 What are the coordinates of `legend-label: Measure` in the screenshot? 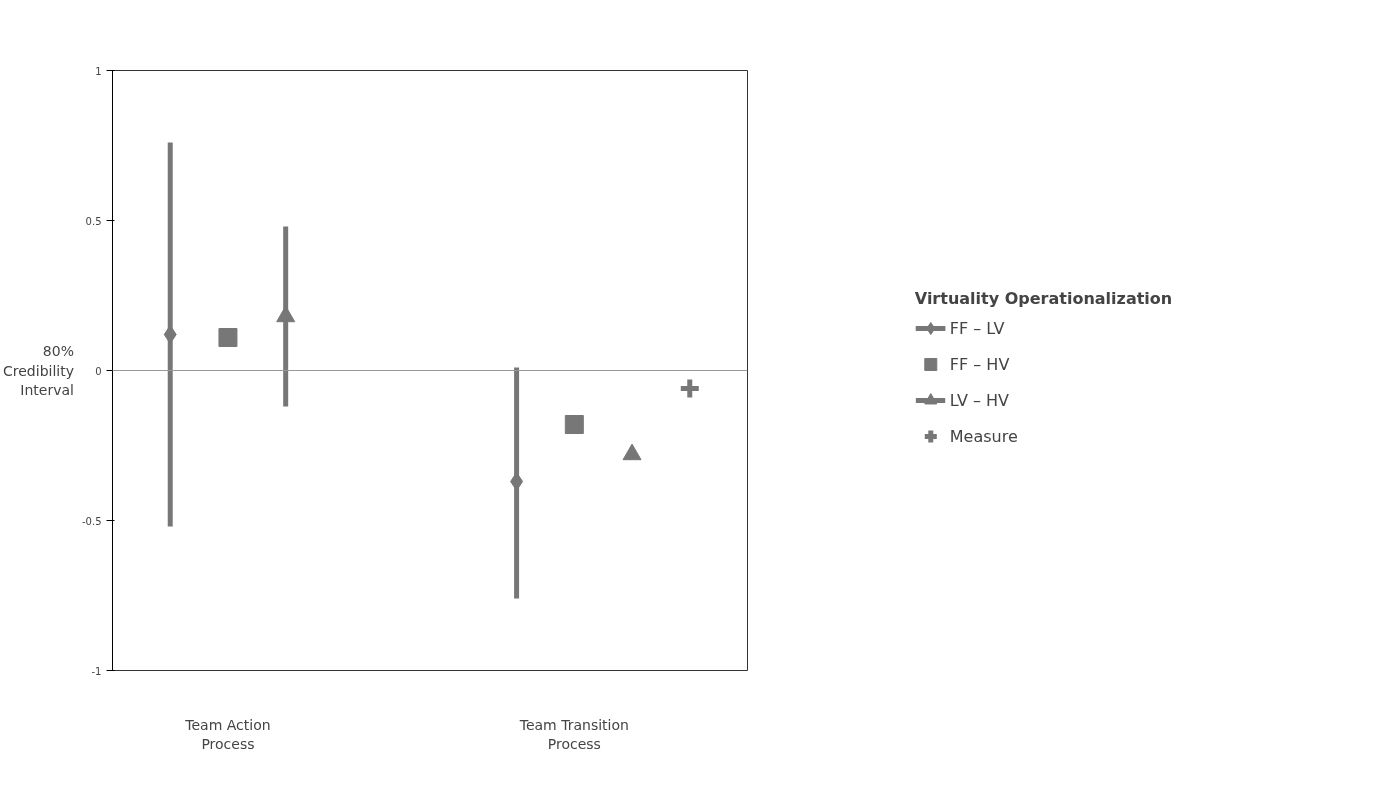 It's located at (983, 436).